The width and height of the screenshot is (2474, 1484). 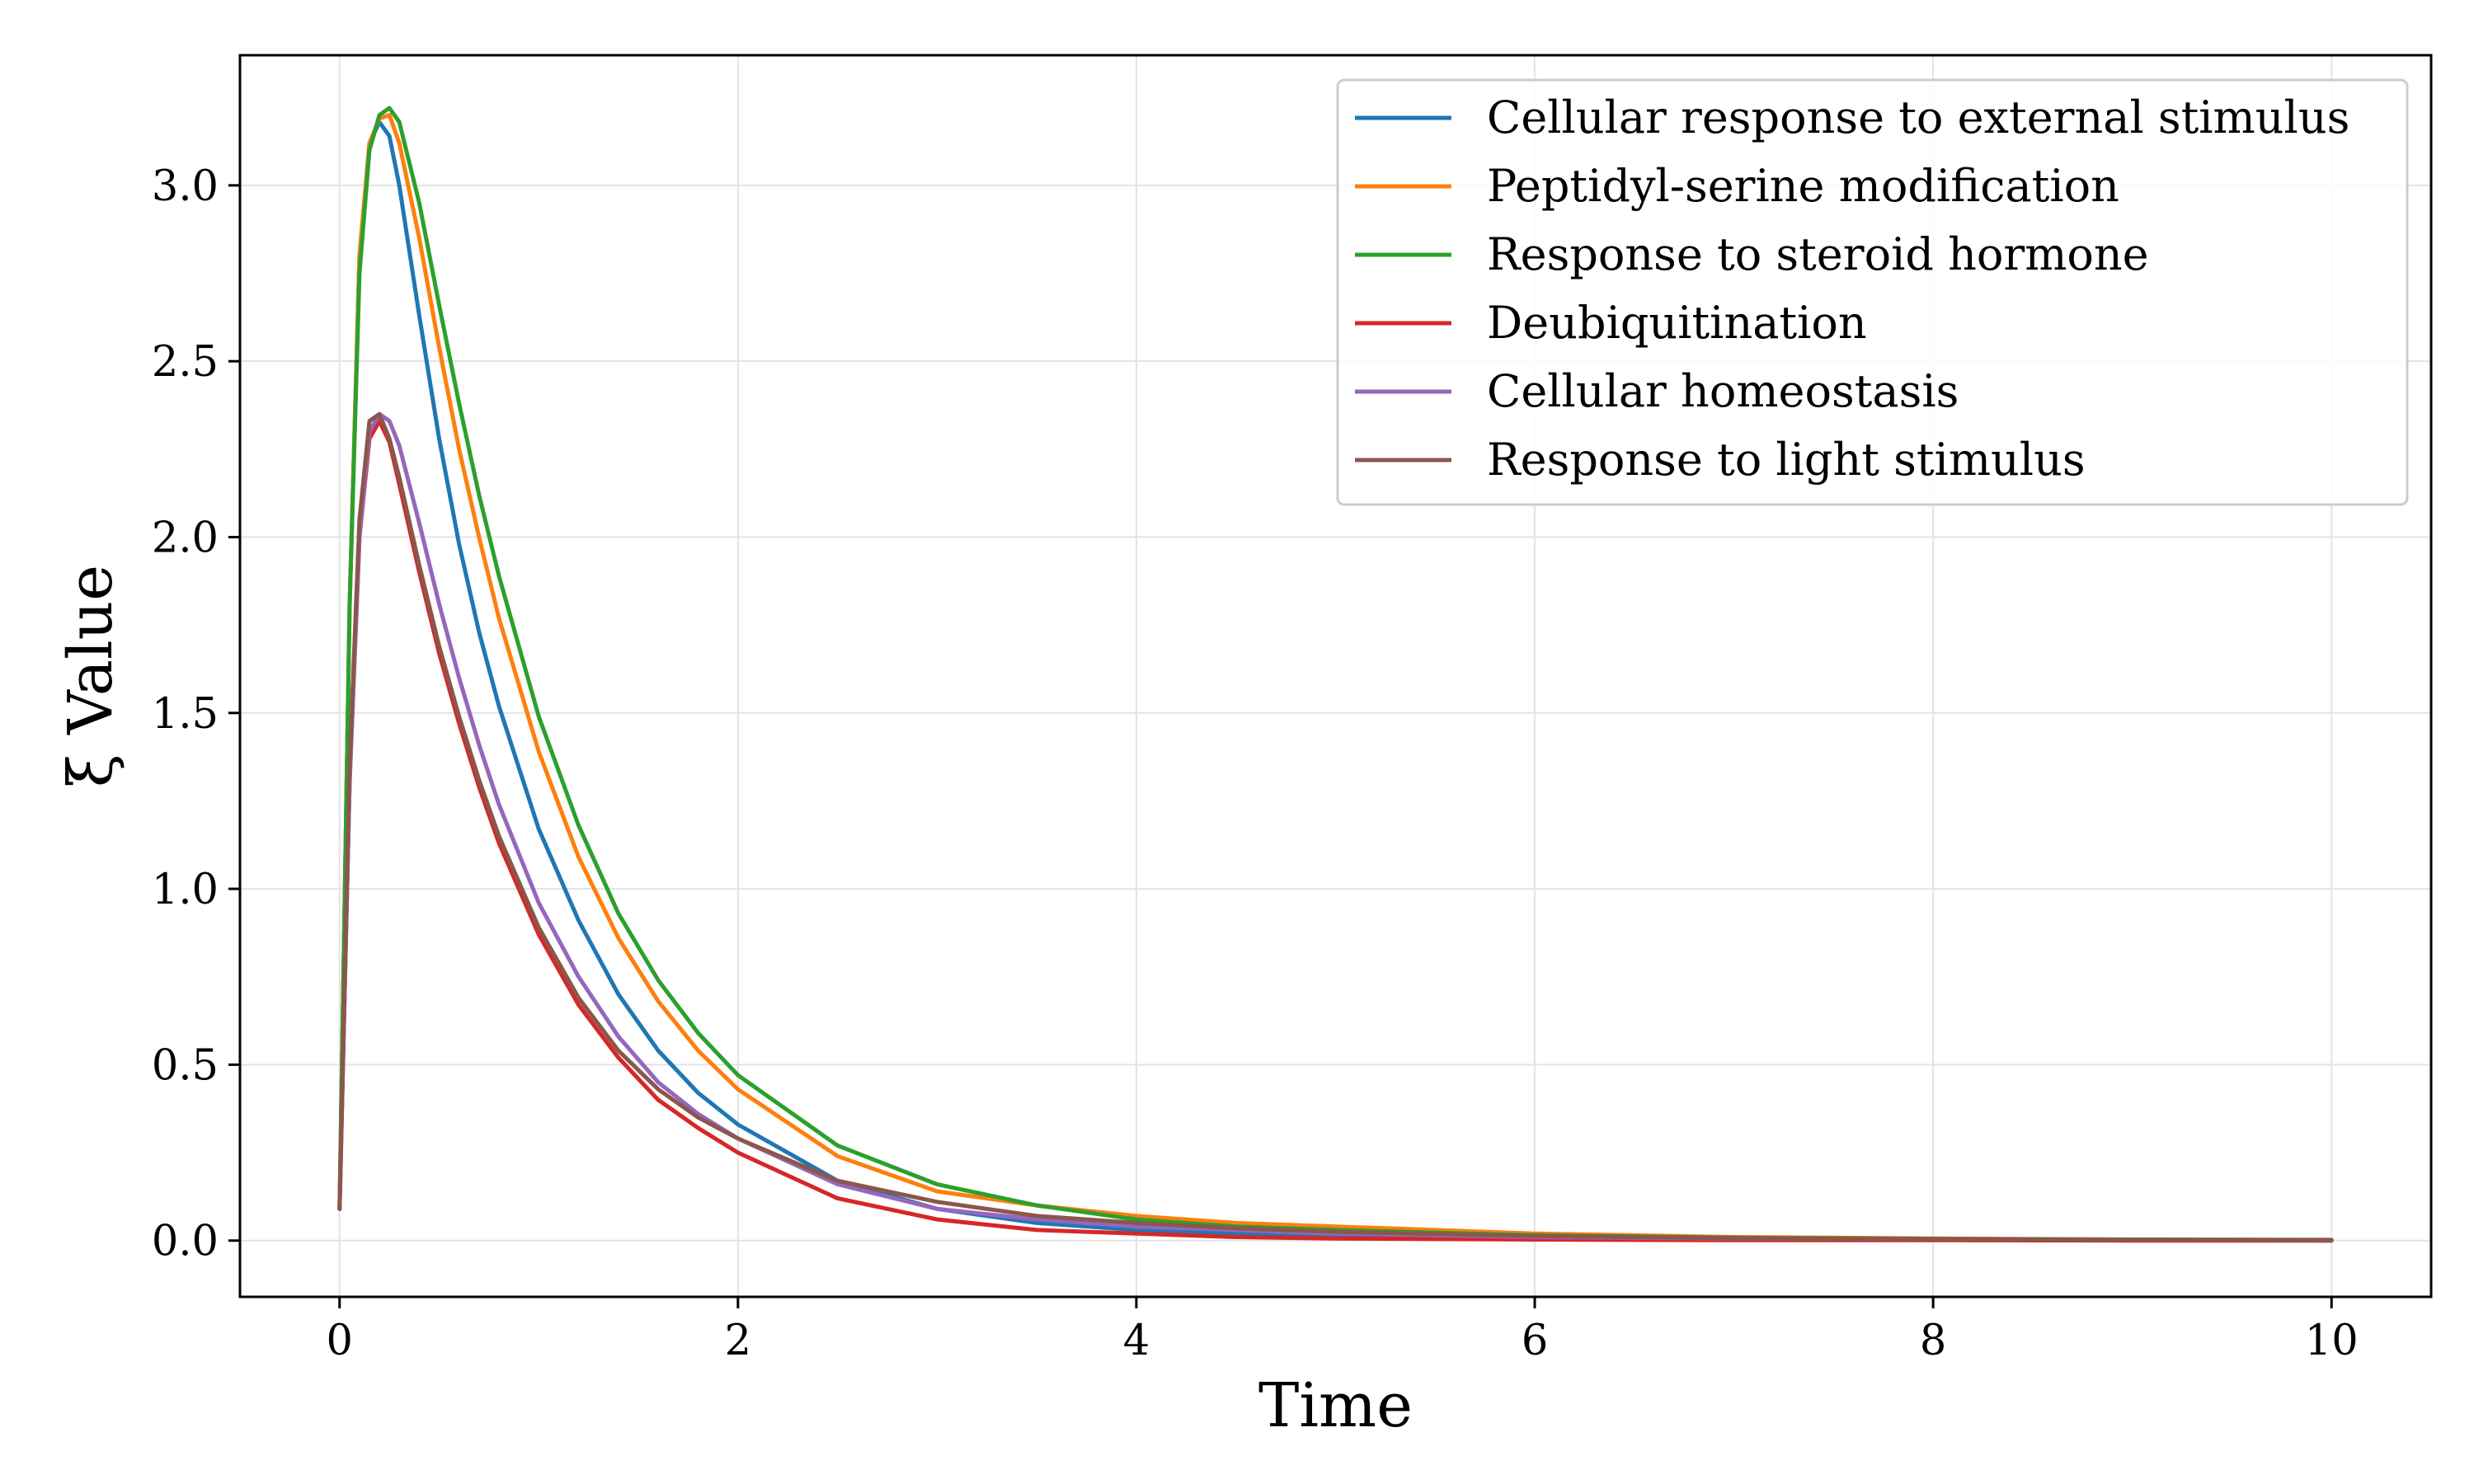 I want to click on y-tick-label: 0.0, so click(x=185, y=1242).